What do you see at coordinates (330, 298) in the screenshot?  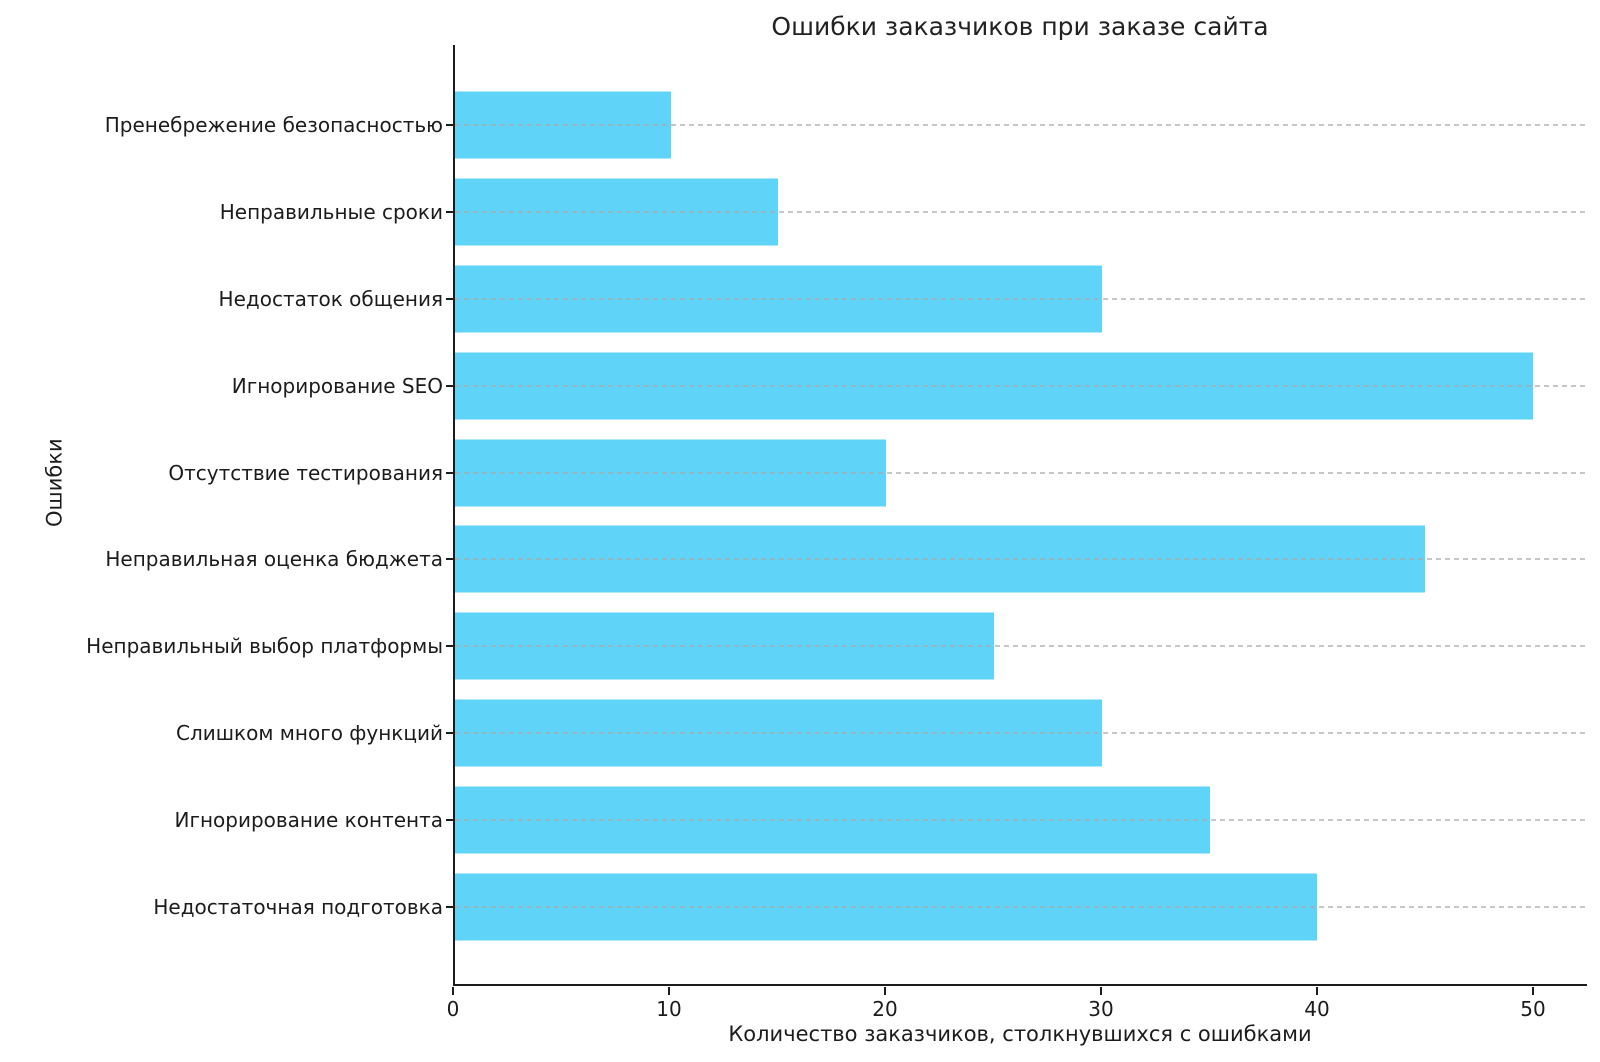 I see `category-label: Недостаток общения` at bounding box center [330, 298].